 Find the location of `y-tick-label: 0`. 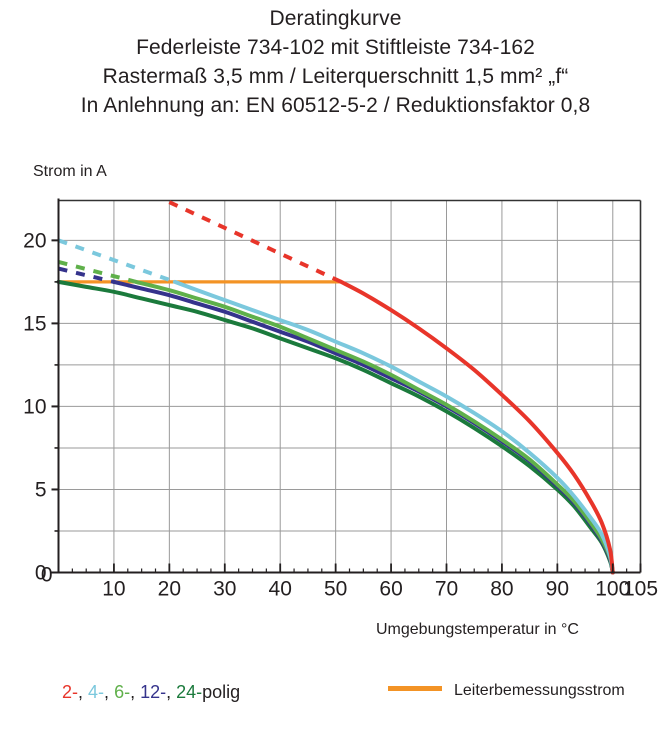

y-tick-label: 0 is located at coordinates (41, 573).